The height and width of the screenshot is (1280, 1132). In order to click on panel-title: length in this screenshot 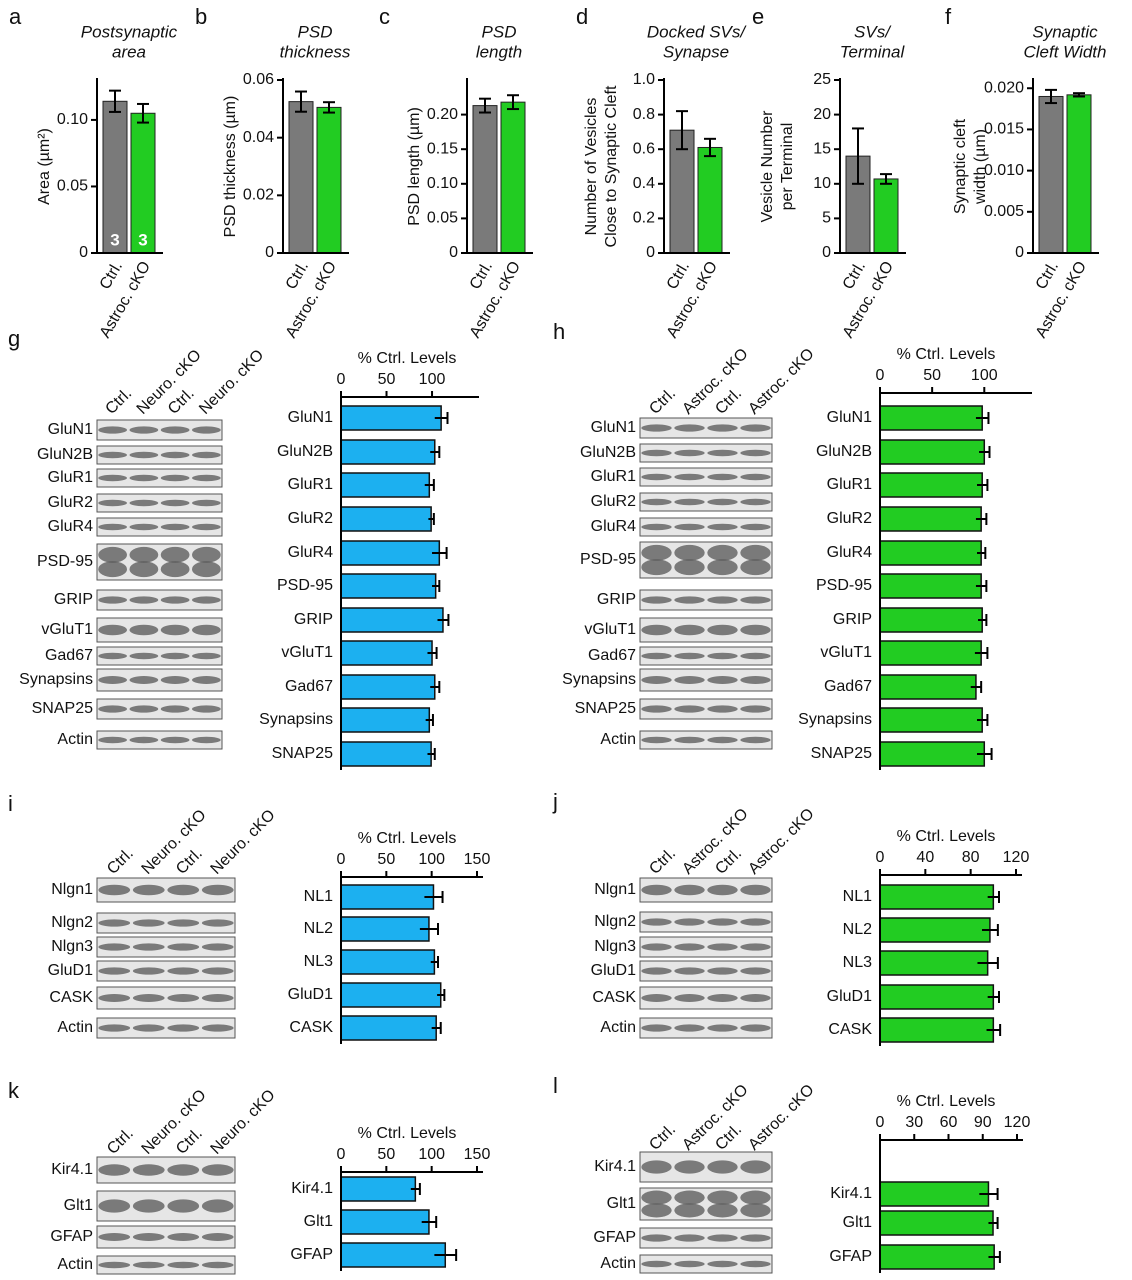, I will do `click(499, 51)`.